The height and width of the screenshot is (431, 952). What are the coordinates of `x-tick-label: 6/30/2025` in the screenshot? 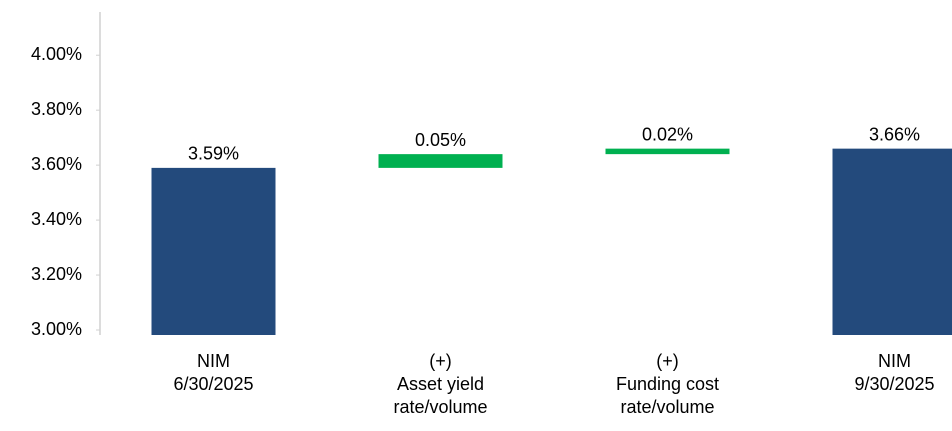 It's located at (213, 384).